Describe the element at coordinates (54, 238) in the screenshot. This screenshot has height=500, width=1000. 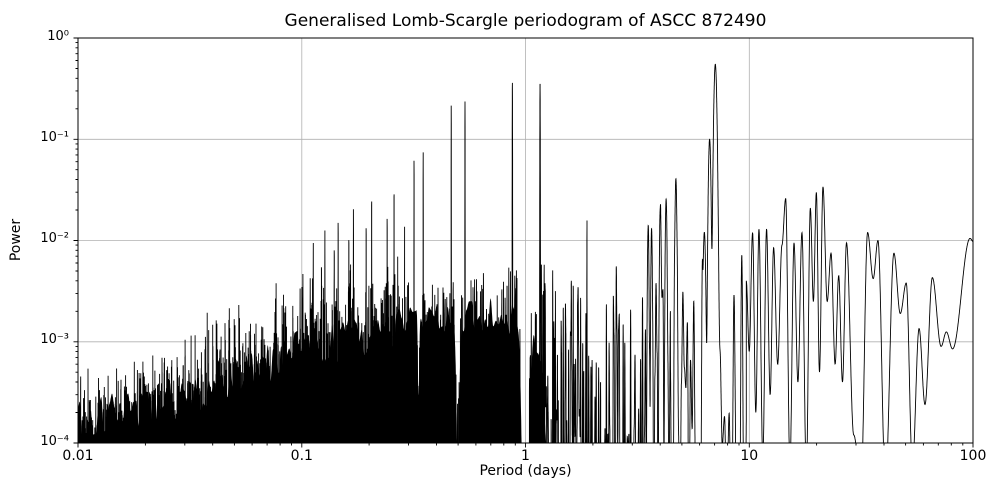
I see `y-tick-label: 10⁻²` at that location.